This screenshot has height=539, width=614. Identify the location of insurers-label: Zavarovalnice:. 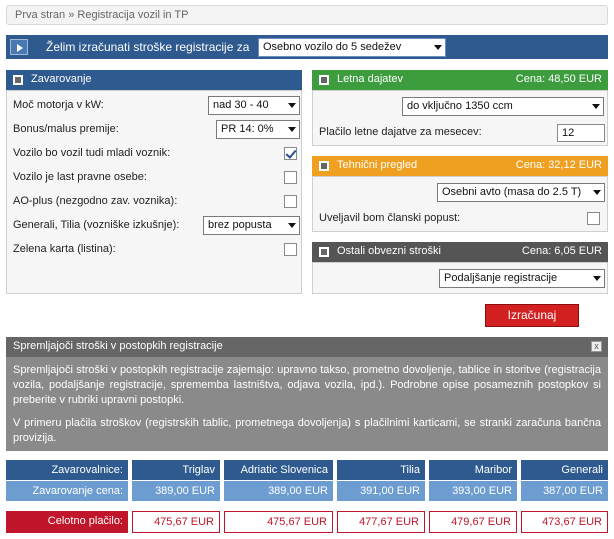
(67, 470).